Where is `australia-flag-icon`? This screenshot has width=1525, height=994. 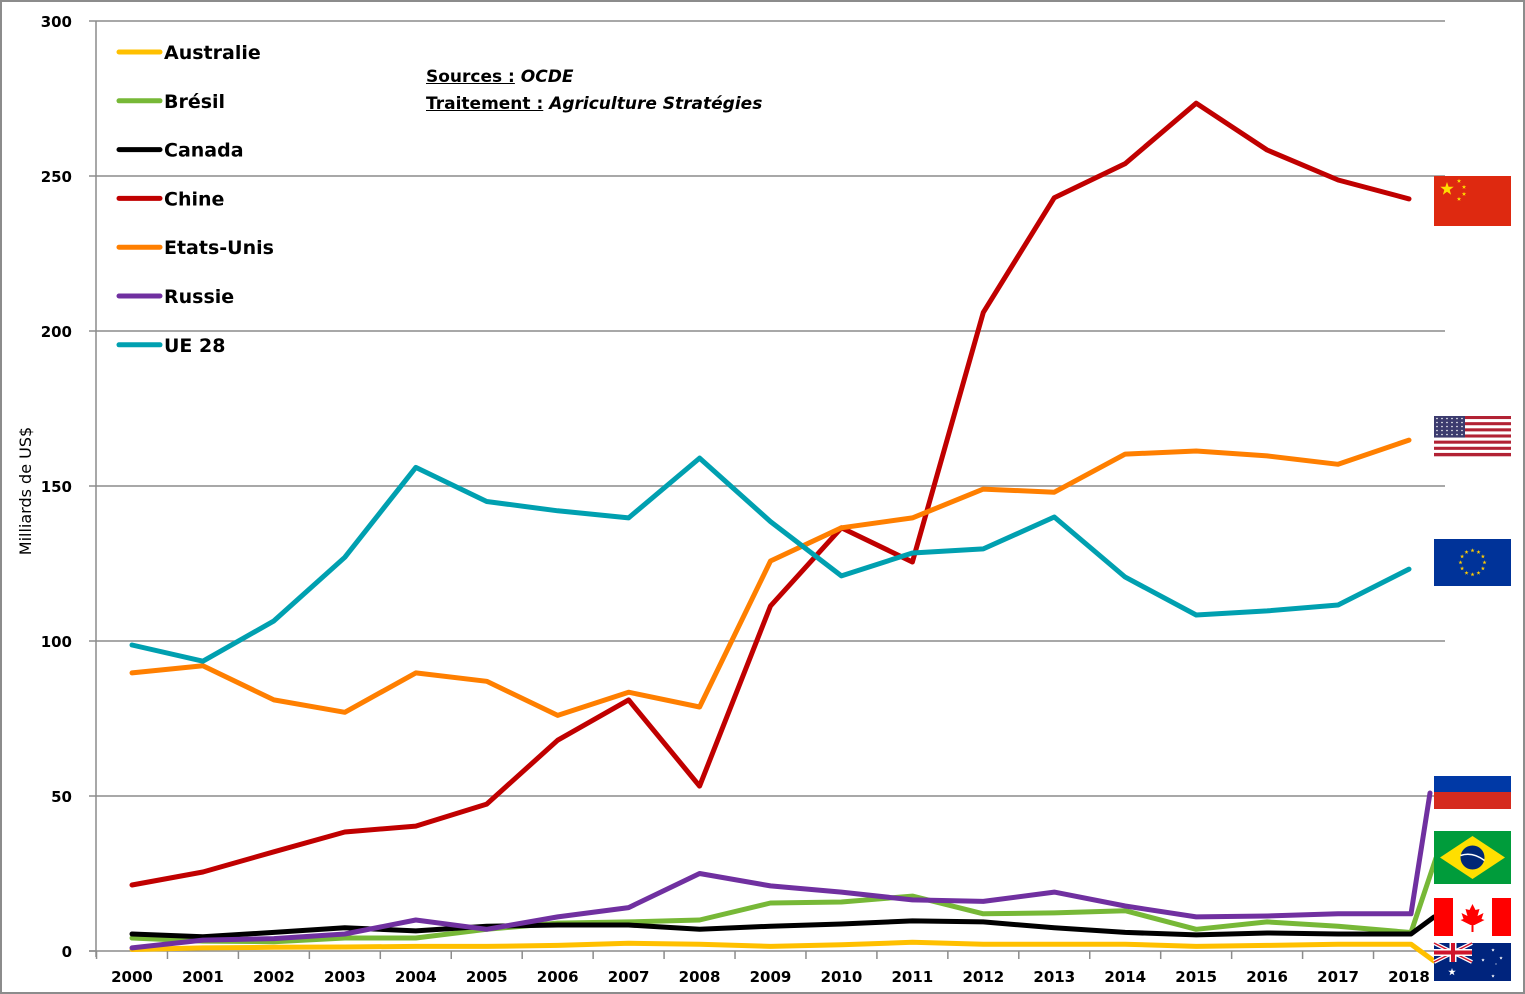
australia-flag-icon is located at coordinates (1472, 961).